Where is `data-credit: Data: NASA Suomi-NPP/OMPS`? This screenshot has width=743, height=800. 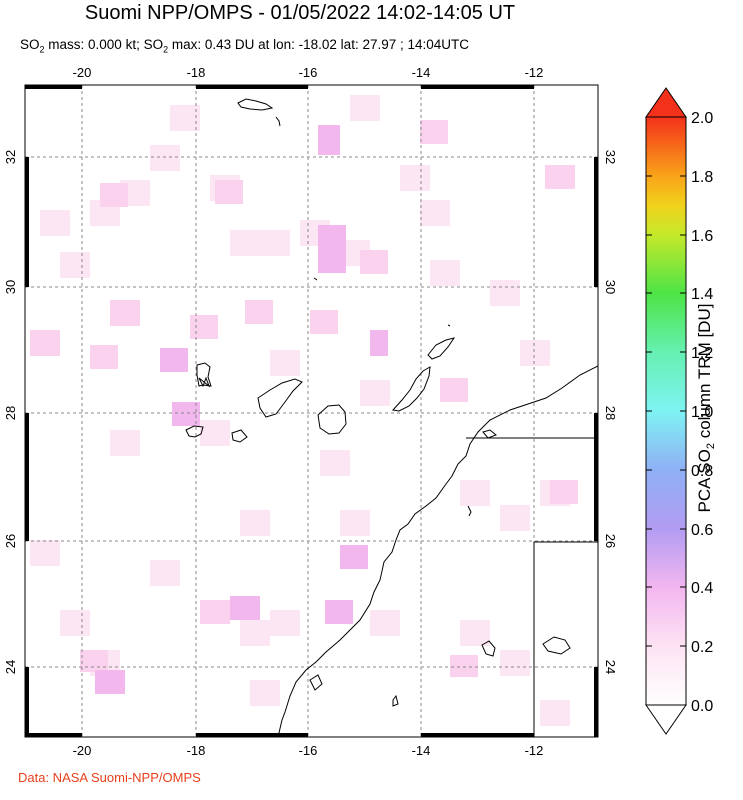
data-credit: Data: NASA Suomi-NPP/OMPS is located at coordinates (109, 777).